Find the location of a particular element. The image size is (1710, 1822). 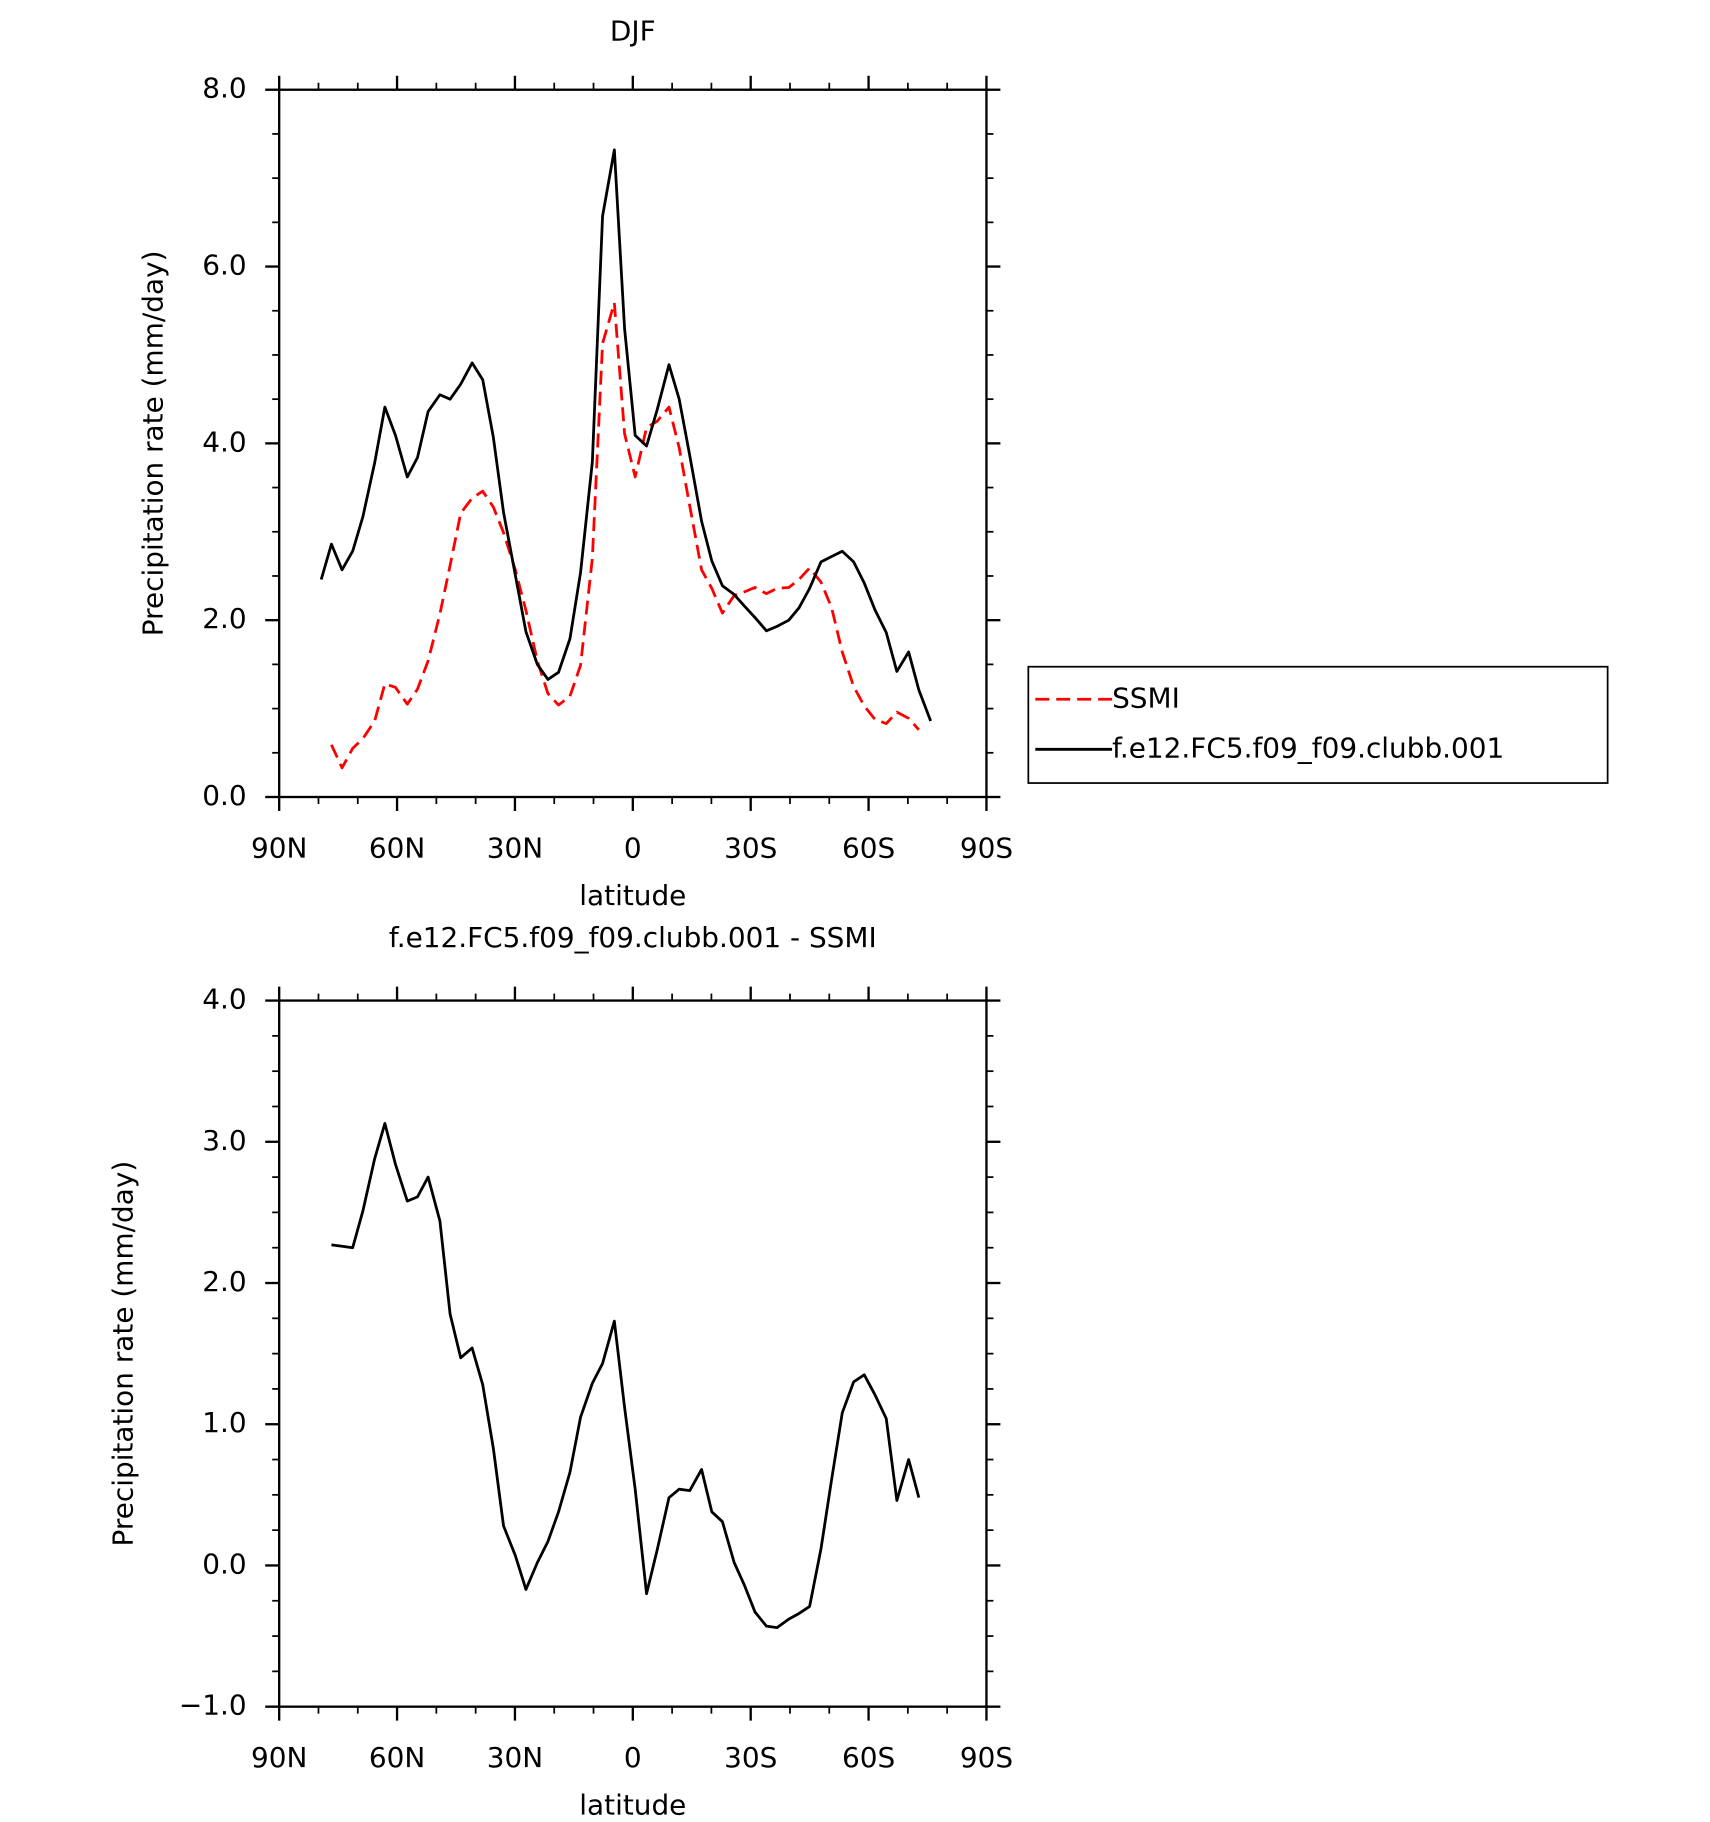

legend-label: f.e12.FC5.f09_f09.clubb.001 is located at coordinates (1308, 747).